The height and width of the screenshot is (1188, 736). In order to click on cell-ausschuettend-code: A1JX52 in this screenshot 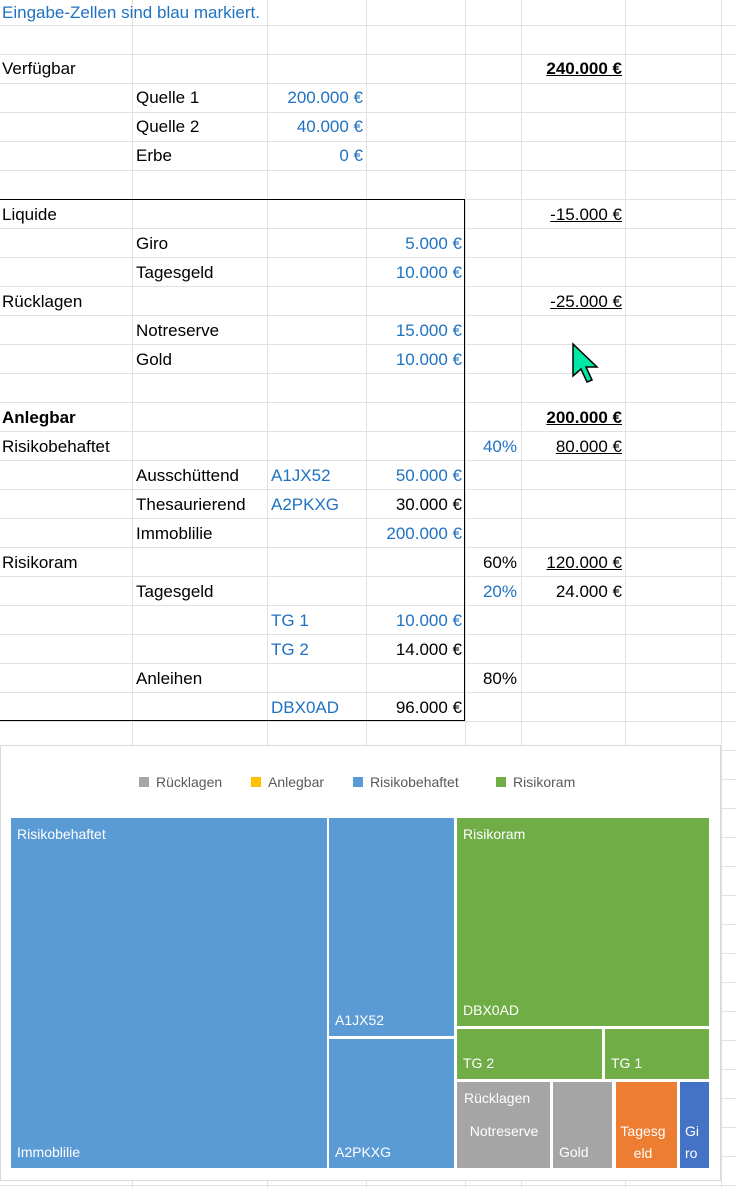, I will do `click(301, 475)`.